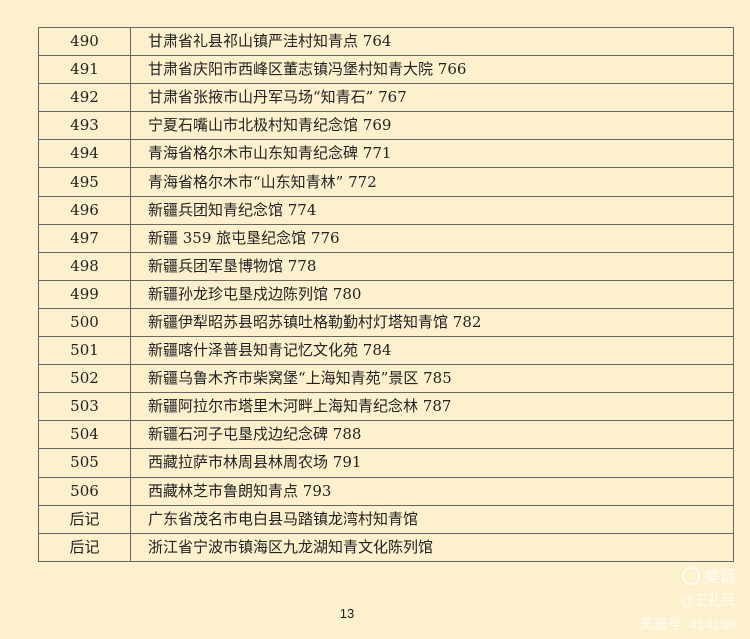 The width and height of the screenshot is (750, 639). I want to click on watermark-author: @王礼民, so click(707, 600).